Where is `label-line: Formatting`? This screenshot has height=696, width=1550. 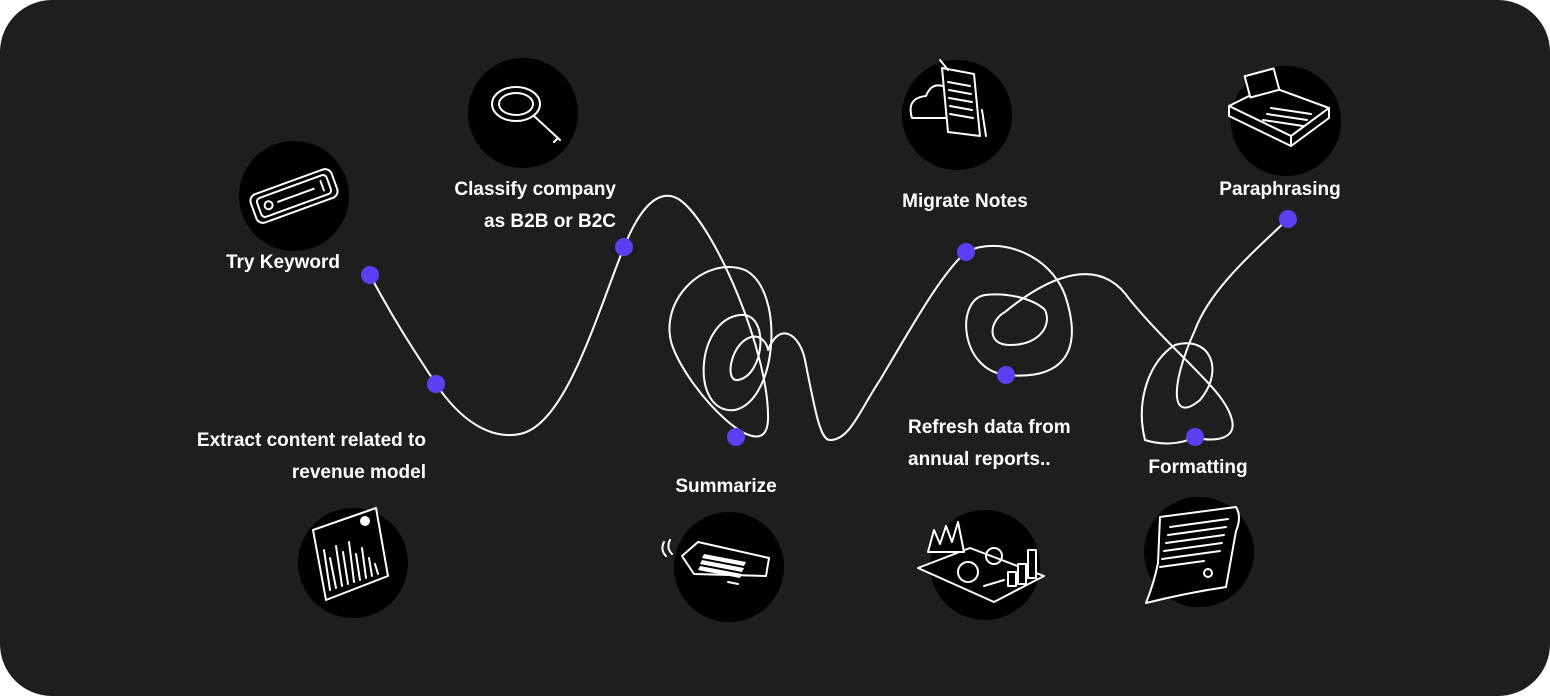 label-line: Formatting is located at coordinates (1198, 467).